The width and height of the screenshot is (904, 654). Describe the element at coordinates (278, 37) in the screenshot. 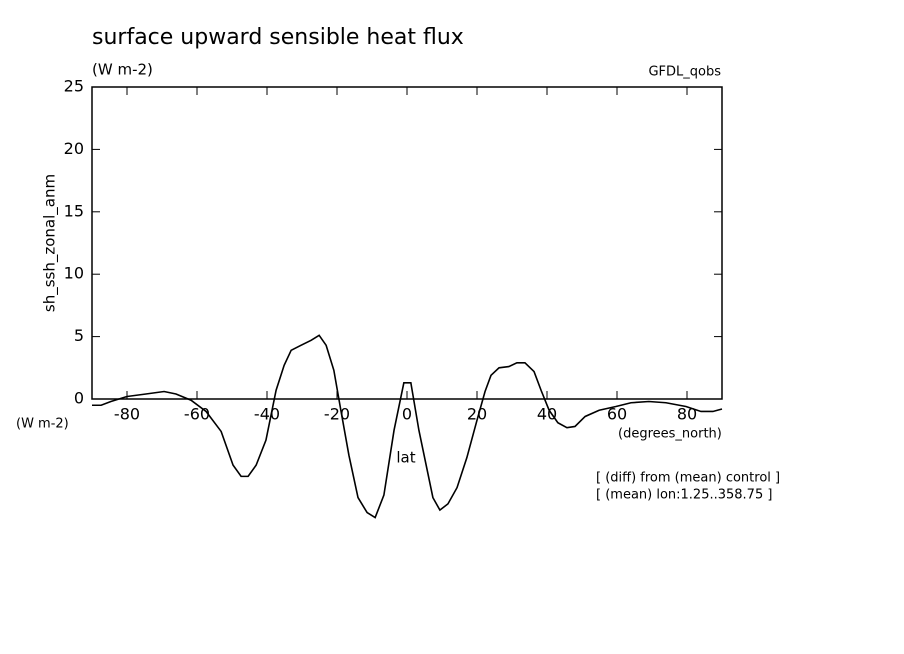

I see `chart-title: surface upward sensible heat flux` at that location.